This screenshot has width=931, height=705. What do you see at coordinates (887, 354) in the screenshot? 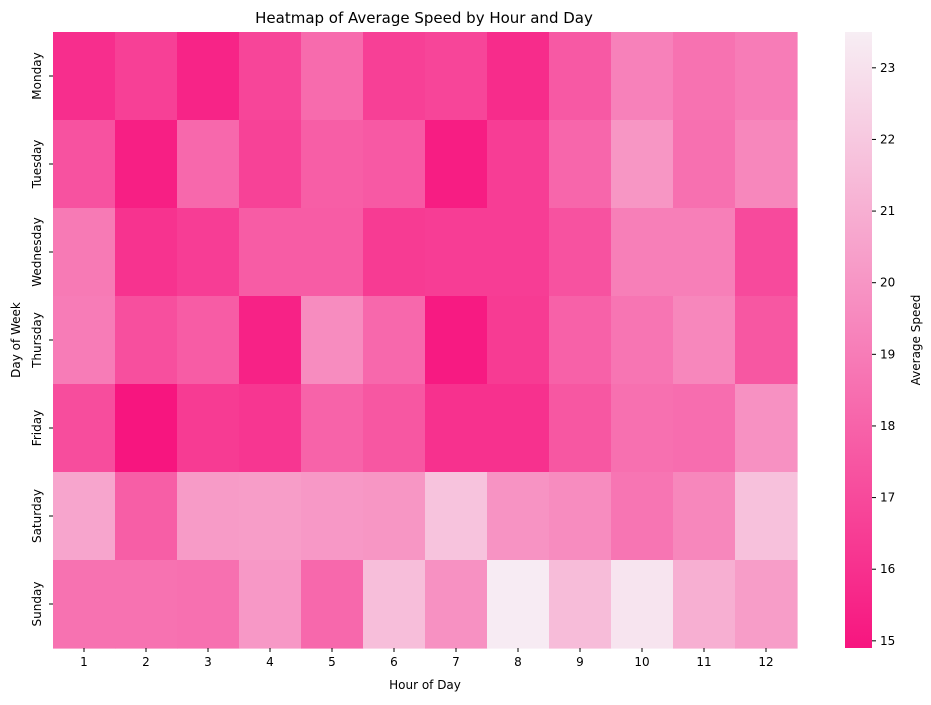
I see `colorbar-tick-label: 19` at bounding box center [887, 354].